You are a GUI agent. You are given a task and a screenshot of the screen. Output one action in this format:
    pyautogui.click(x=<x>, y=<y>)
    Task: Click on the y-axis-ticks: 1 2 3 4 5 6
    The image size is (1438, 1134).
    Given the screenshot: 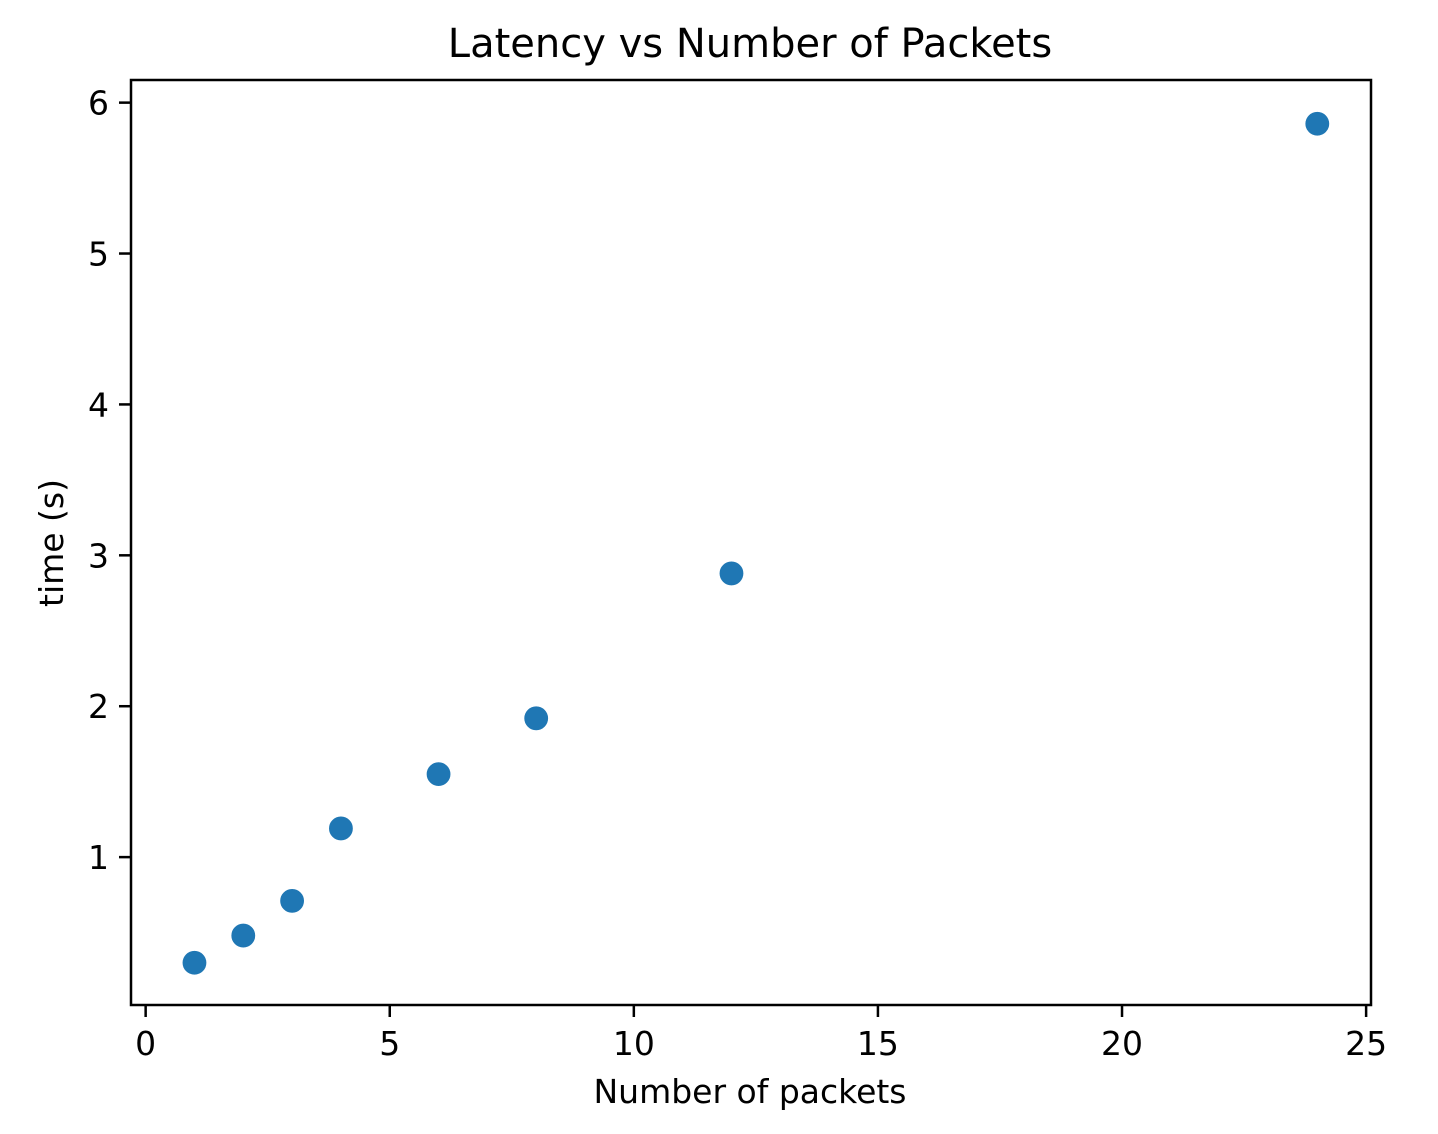 What is the action you would take?
    pyautogui.click(x=109, y=480)
    